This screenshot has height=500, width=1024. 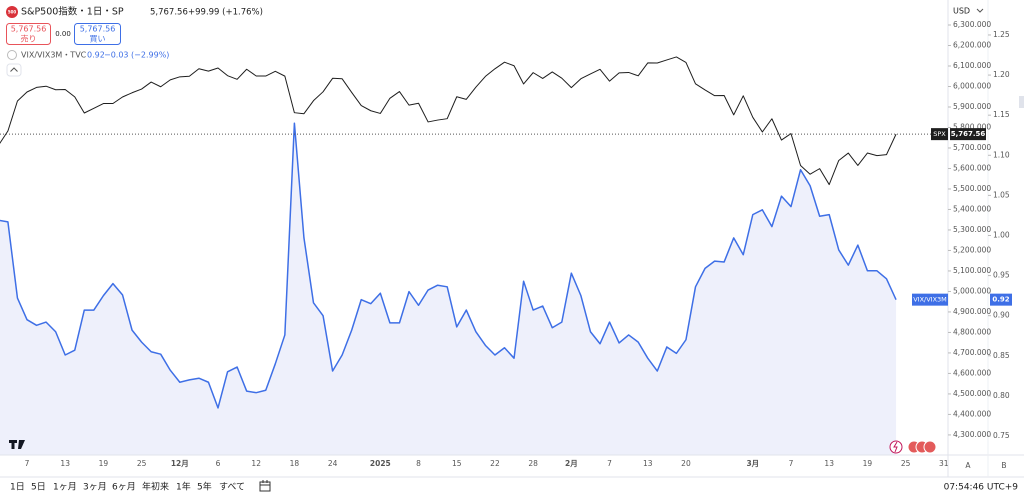 What do you see at coordinates (972, 24) in the screenshot?
I see `y-tick-label: 6,300.000` at bounding box center [972, 24].